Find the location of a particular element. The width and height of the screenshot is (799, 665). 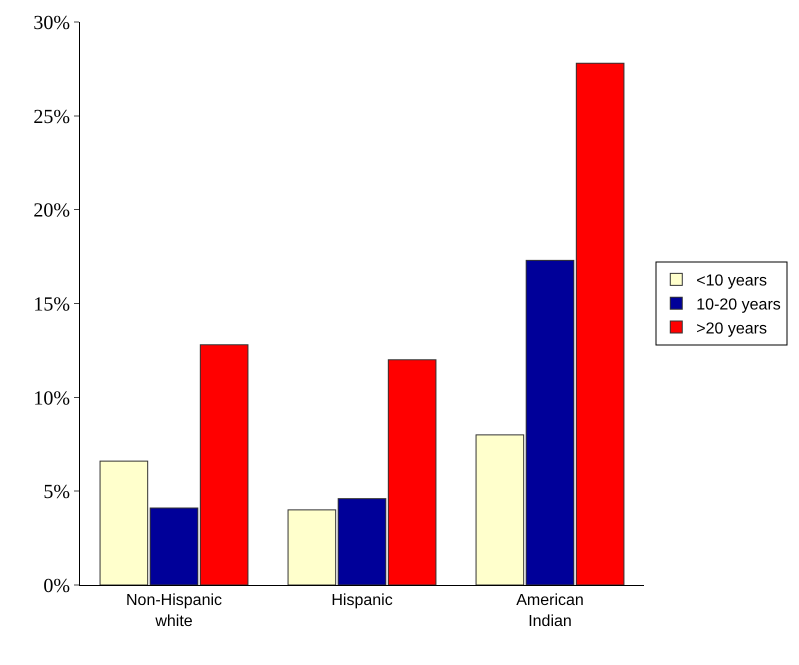

x-tick-label: Non-Hispanic white is located at coordinates (174, 611).